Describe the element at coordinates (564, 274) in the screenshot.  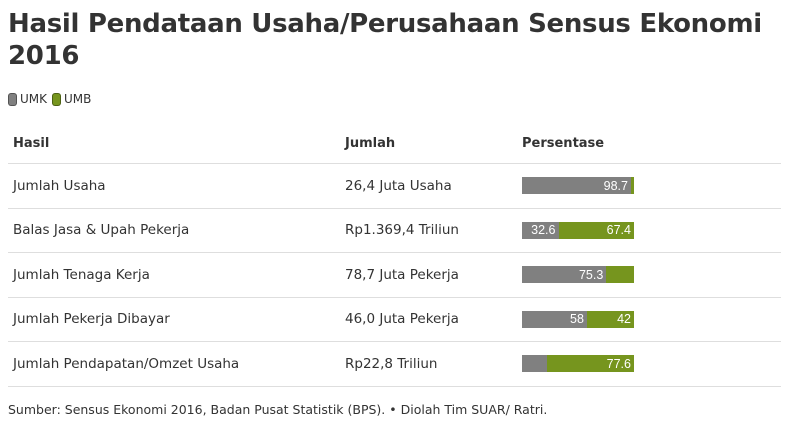
I see `bar-segment-umk: 75.3` at that location.